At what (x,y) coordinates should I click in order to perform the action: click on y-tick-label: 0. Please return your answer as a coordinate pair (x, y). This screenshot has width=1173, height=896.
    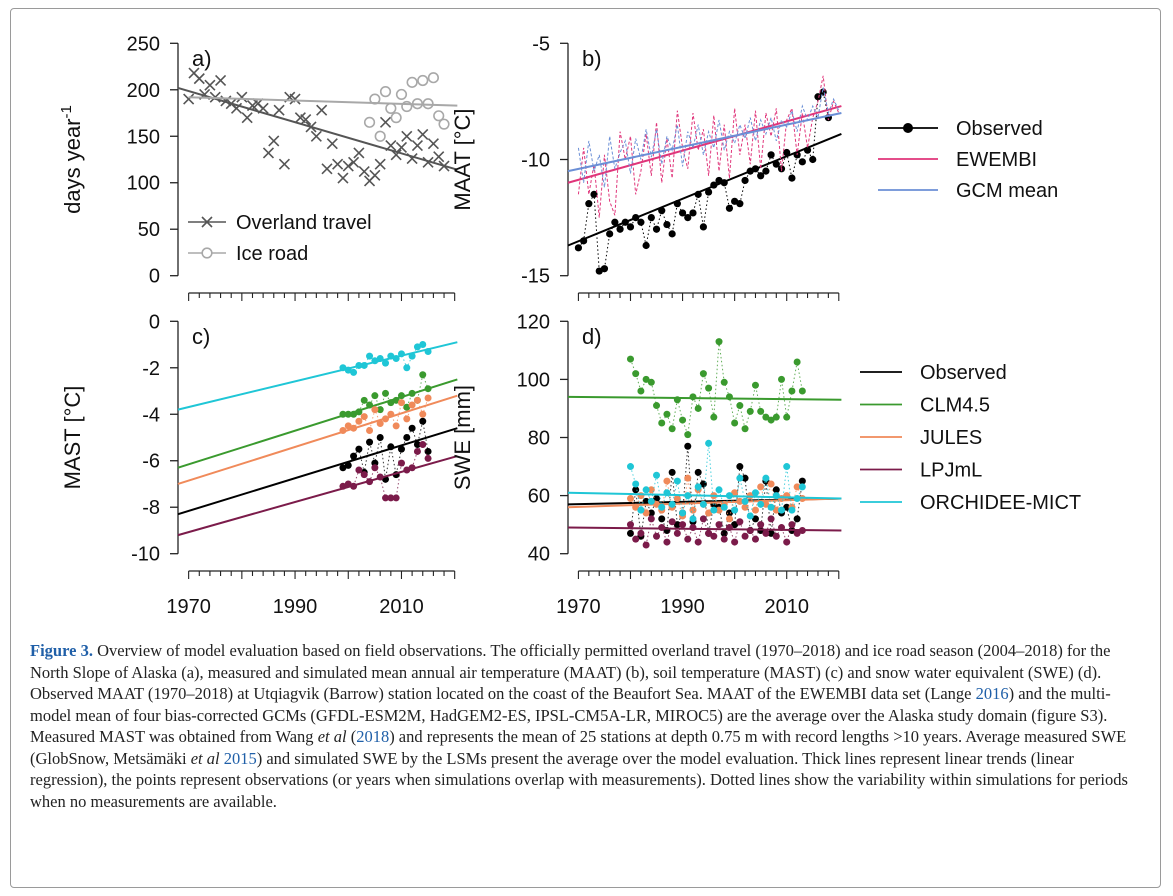
    Looking at the image, I should click on (154, 277).